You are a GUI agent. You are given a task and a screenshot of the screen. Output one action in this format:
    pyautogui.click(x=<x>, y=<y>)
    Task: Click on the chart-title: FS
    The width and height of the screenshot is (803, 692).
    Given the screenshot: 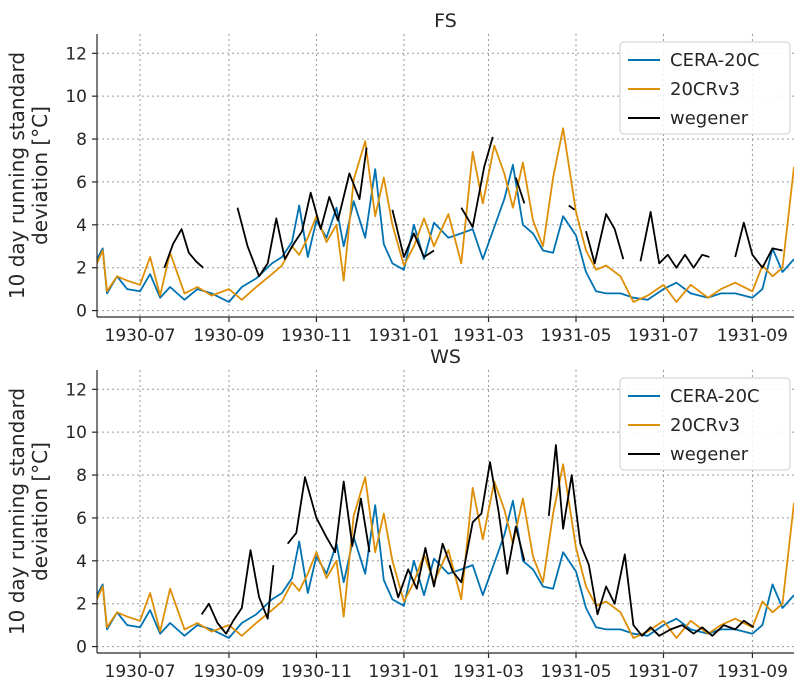 What is the action you would take?
    pyautogui.click(x=445, y=21)
    